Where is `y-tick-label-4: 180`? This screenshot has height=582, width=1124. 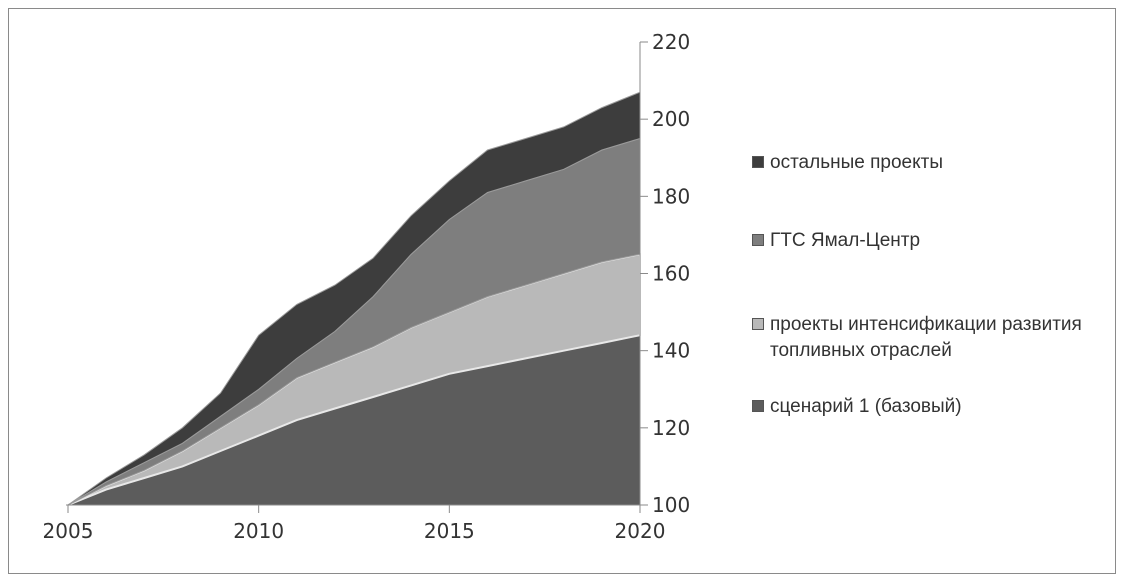 y-tick-label-4: 180 is located at coordinates (671, 196).